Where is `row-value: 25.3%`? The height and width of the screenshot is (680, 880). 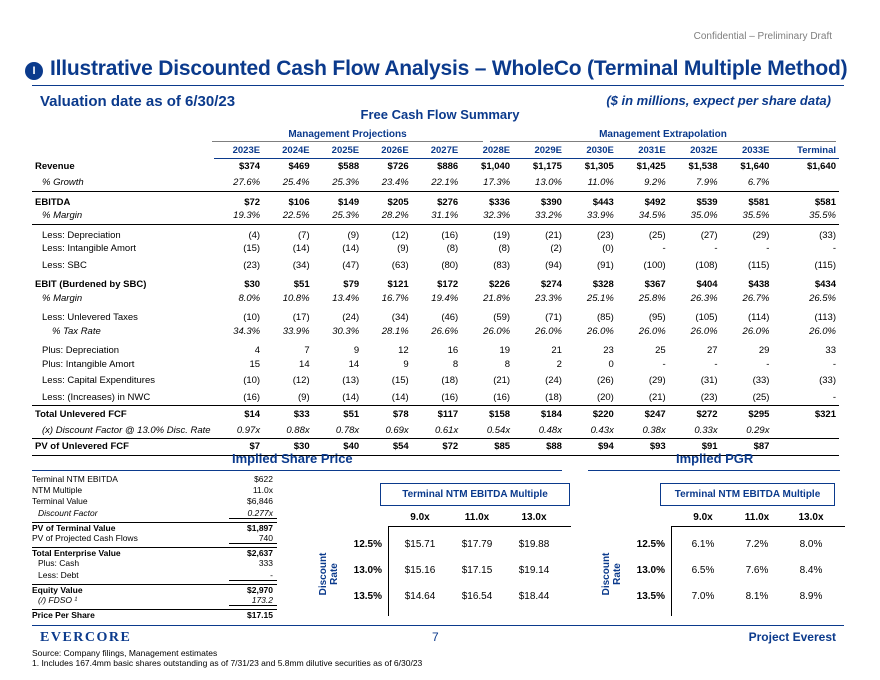
row-value: 25.3% is located at coordinates (337, 216).